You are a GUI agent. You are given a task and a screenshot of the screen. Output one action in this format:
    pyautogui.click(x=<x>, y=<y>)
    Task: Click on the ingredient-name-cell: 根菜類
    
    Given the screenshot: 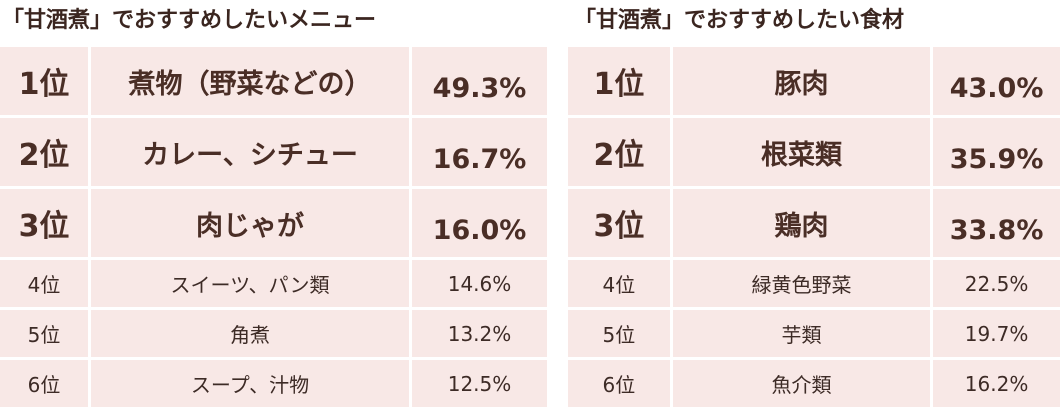 What is the action you would take?
    pyautogui.click(x=801, y=152)
    